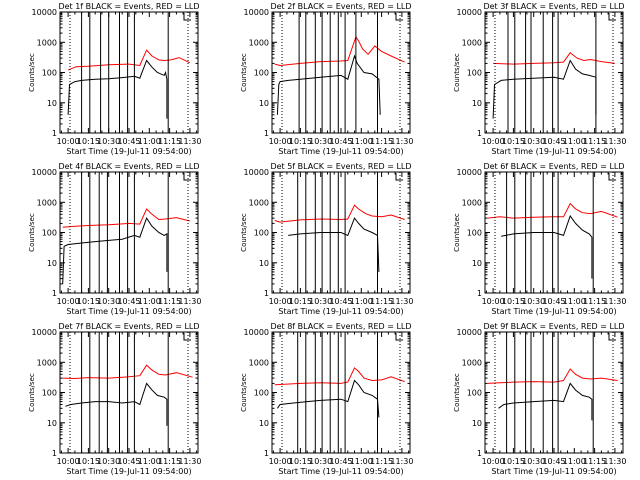  I want to click on panel-title: Det 8f BLACK = Events, RED = LLD, so click(340, 326).